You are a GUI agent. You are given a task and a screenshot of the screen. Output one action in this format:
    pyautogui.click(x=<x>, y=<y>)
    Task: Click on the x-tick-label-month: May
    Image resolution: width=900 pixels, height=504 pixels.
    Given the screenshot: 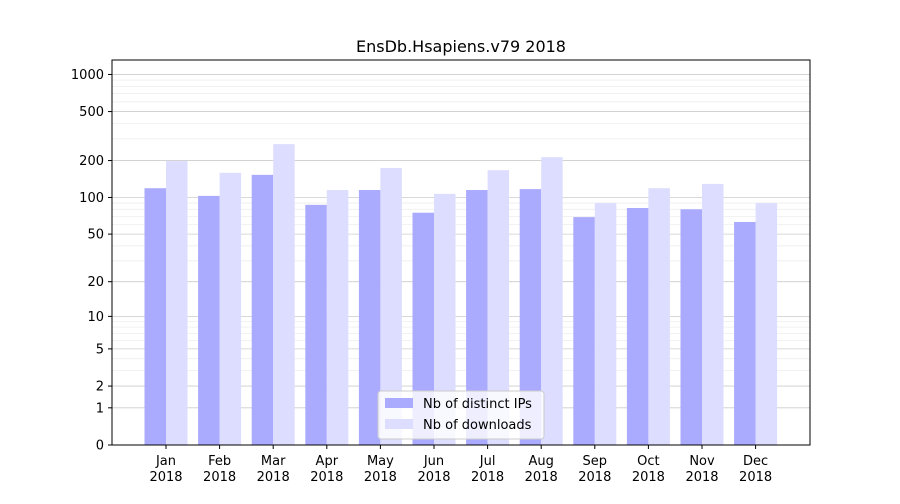 What is the action you would take?
    pyautogui.click(x=380, y=461)
    